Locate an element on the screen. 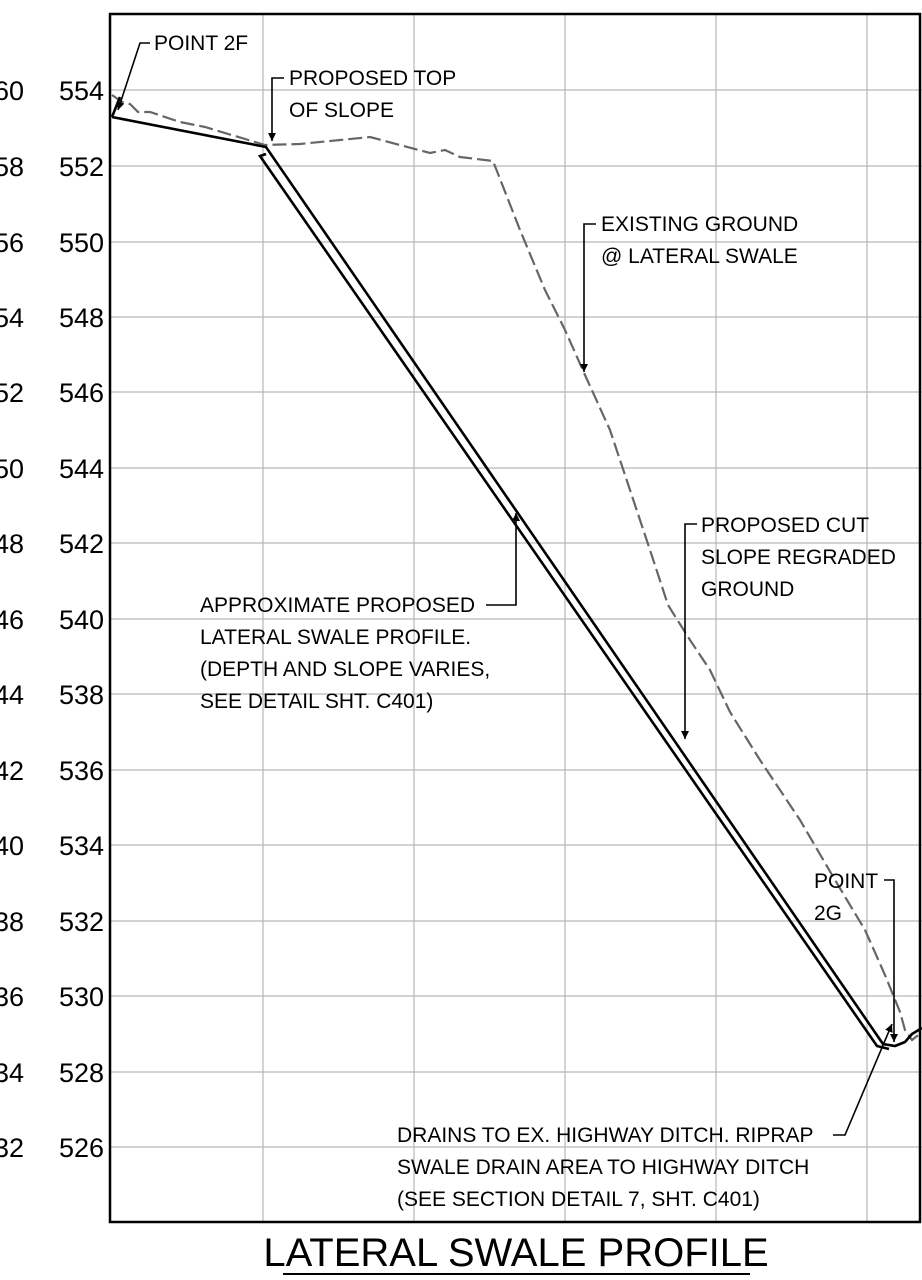 This screenshot has height=1280, width=922. point-2f-leader is located at coordinates (133, 76).